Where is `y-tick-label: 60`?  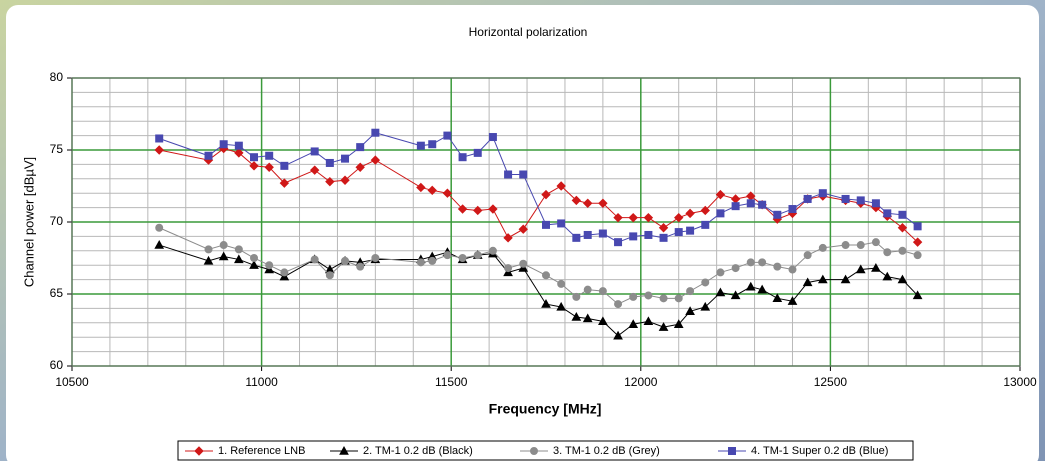 y-tick-label: 60 is located at coordinates (57, 365).